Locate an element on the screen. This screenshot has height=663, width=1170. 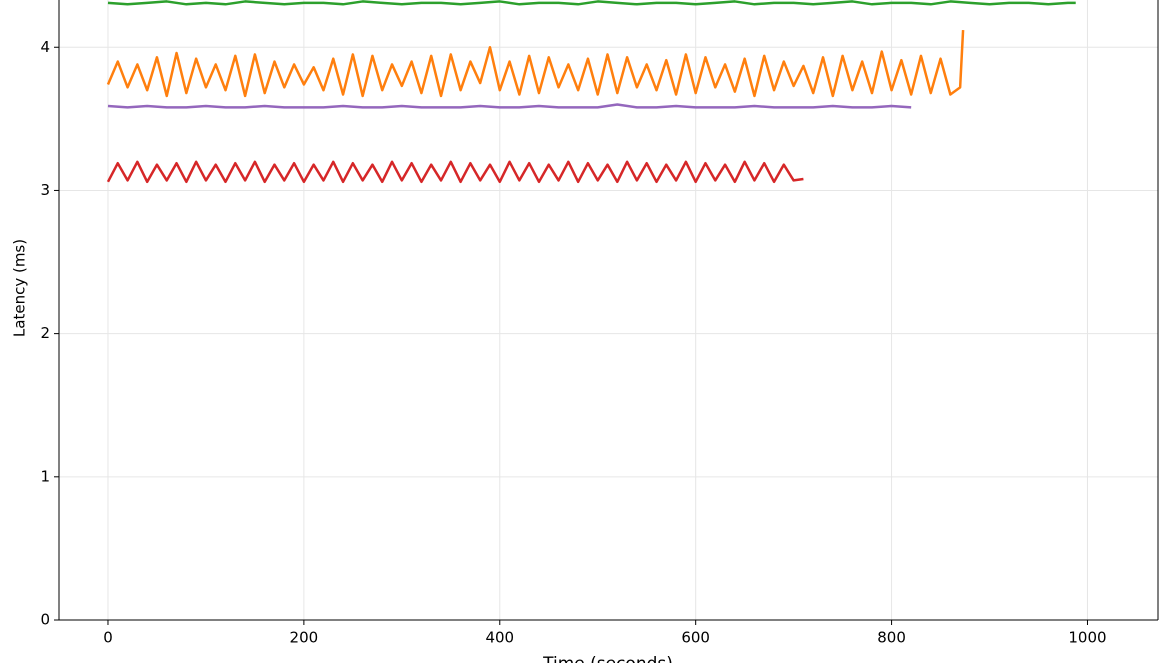
y-tick-label: 0 is located at coordinates (45, 620).